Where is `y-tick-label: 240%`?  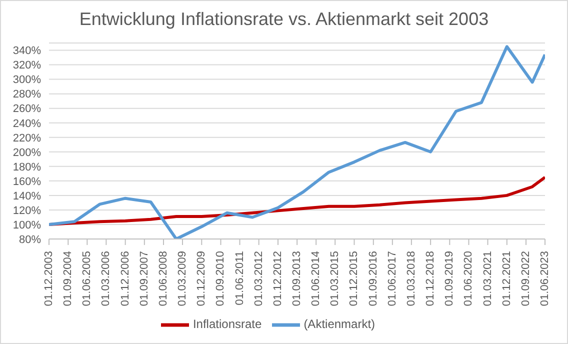
y-tick-label: 240% is located at coordinates (27, 124).